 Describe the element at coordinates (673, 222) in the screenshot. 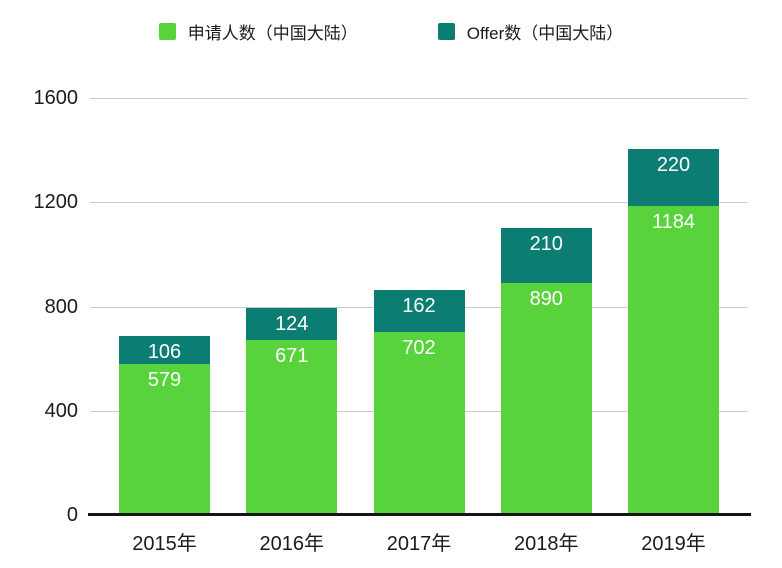

I see `bar-value-label: 1184` at that location.